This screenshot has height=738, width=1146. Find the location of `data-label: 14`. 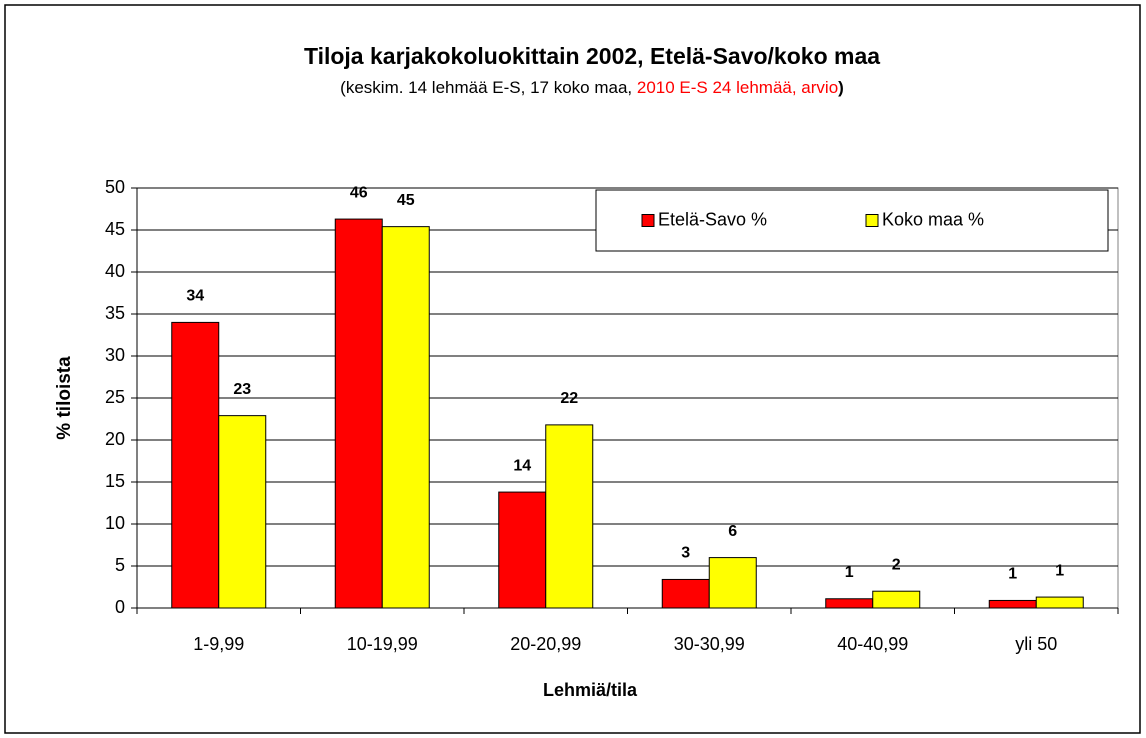

data-label: 14 is located at coordinates (522, 465).